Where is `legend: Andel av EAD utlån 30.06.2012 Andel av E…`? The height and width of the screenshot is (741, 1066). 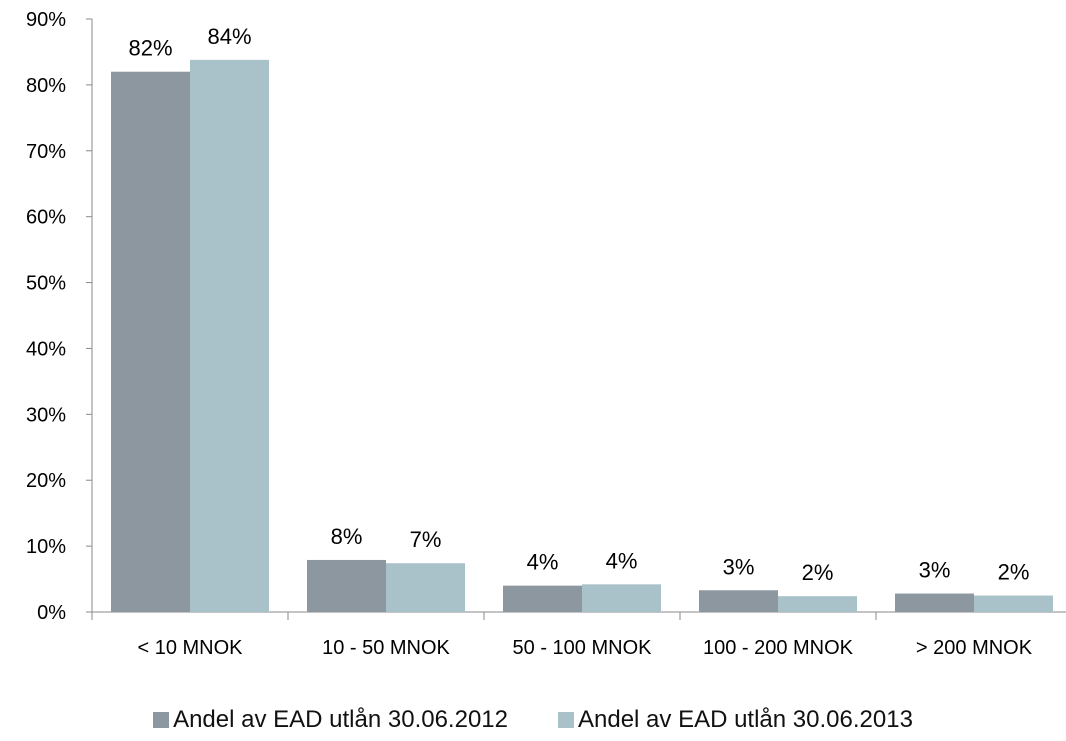 legend: Andel av EAD utlån 30.06.2012 Andel av E… is located at coordinates (533, 720).